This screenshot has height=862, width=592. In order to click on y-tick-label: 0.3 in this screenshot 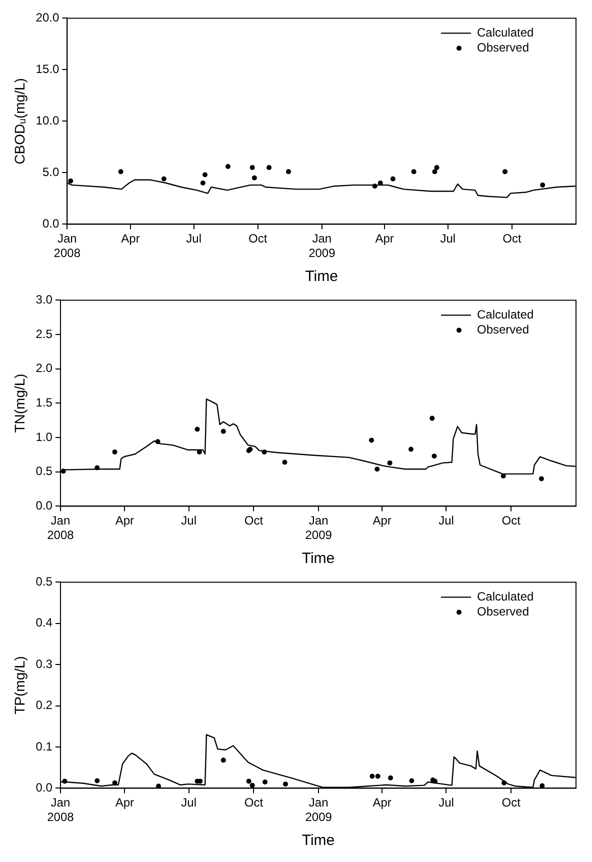, I will do `click(44, 663)`.